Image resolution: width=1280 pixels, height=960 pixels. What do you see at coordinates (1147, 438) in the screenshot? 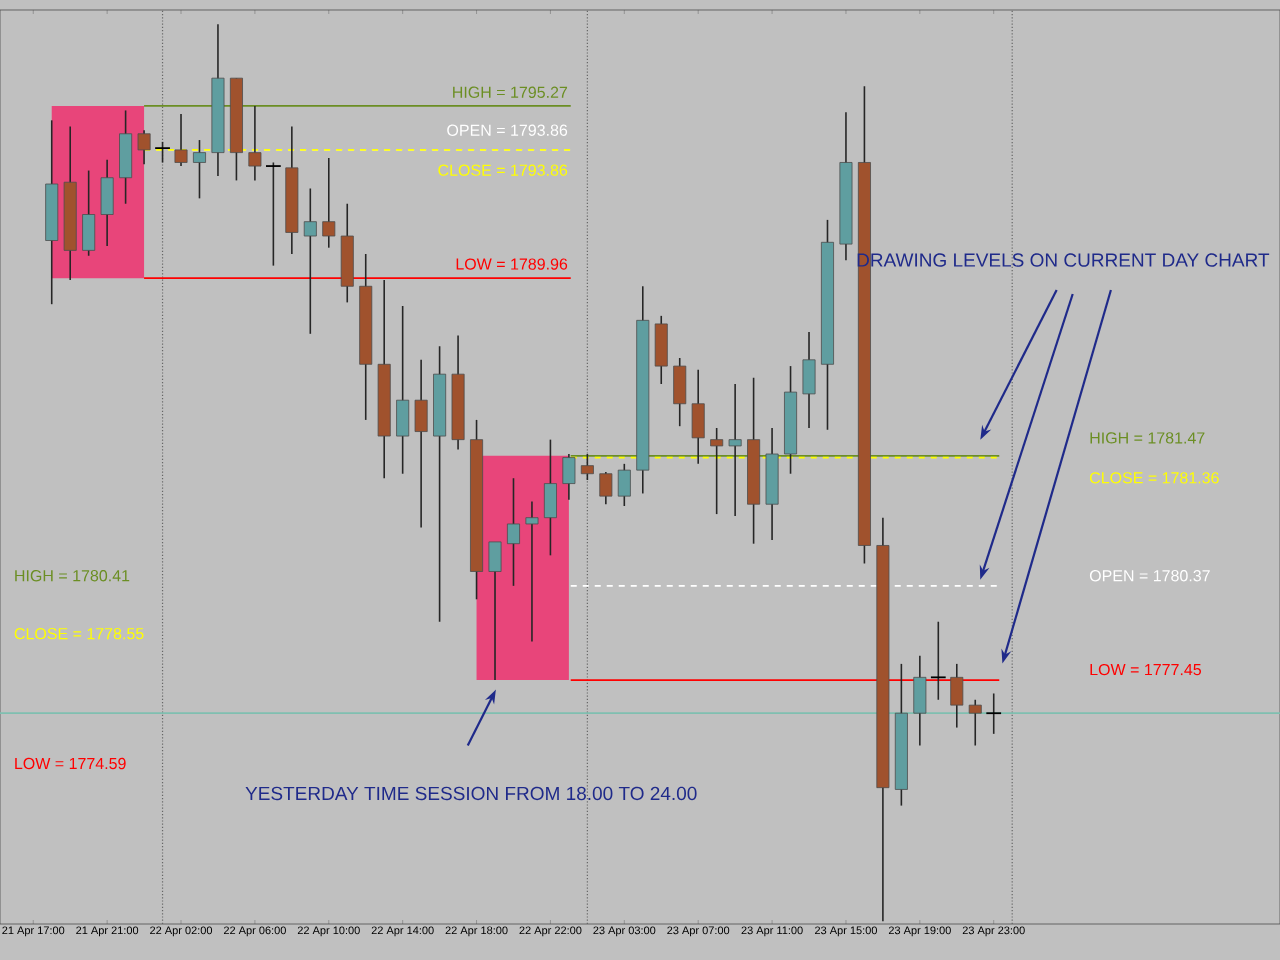
I see `text: HIGH = 1781.47` at bounding box center [1147, 438].